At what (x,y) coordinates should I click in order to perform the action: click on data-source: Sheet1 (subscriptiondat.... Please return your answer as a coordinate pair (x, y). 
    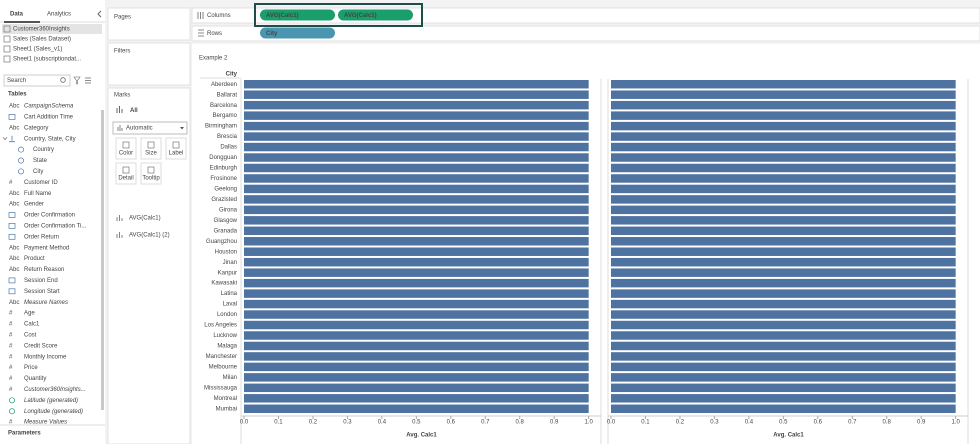
    Looking at the image, I should click on (47, 60).